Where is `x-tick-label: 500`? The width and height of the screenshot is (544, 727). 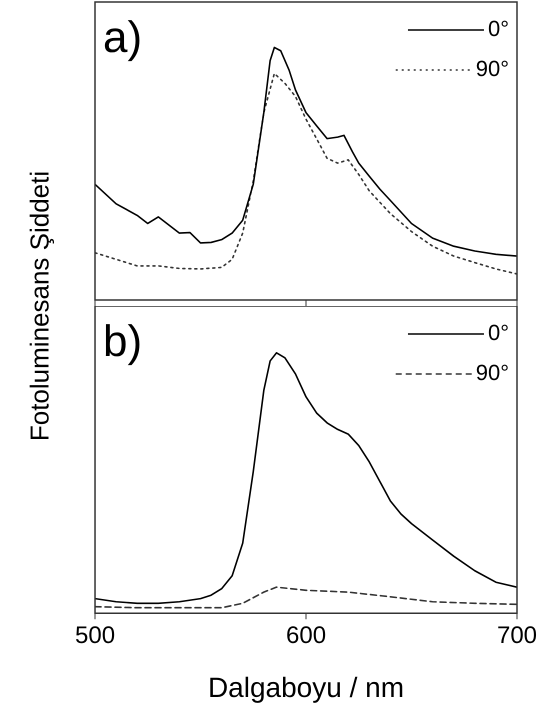
x-tick-label: 500 is located at coordinates (95, 636).